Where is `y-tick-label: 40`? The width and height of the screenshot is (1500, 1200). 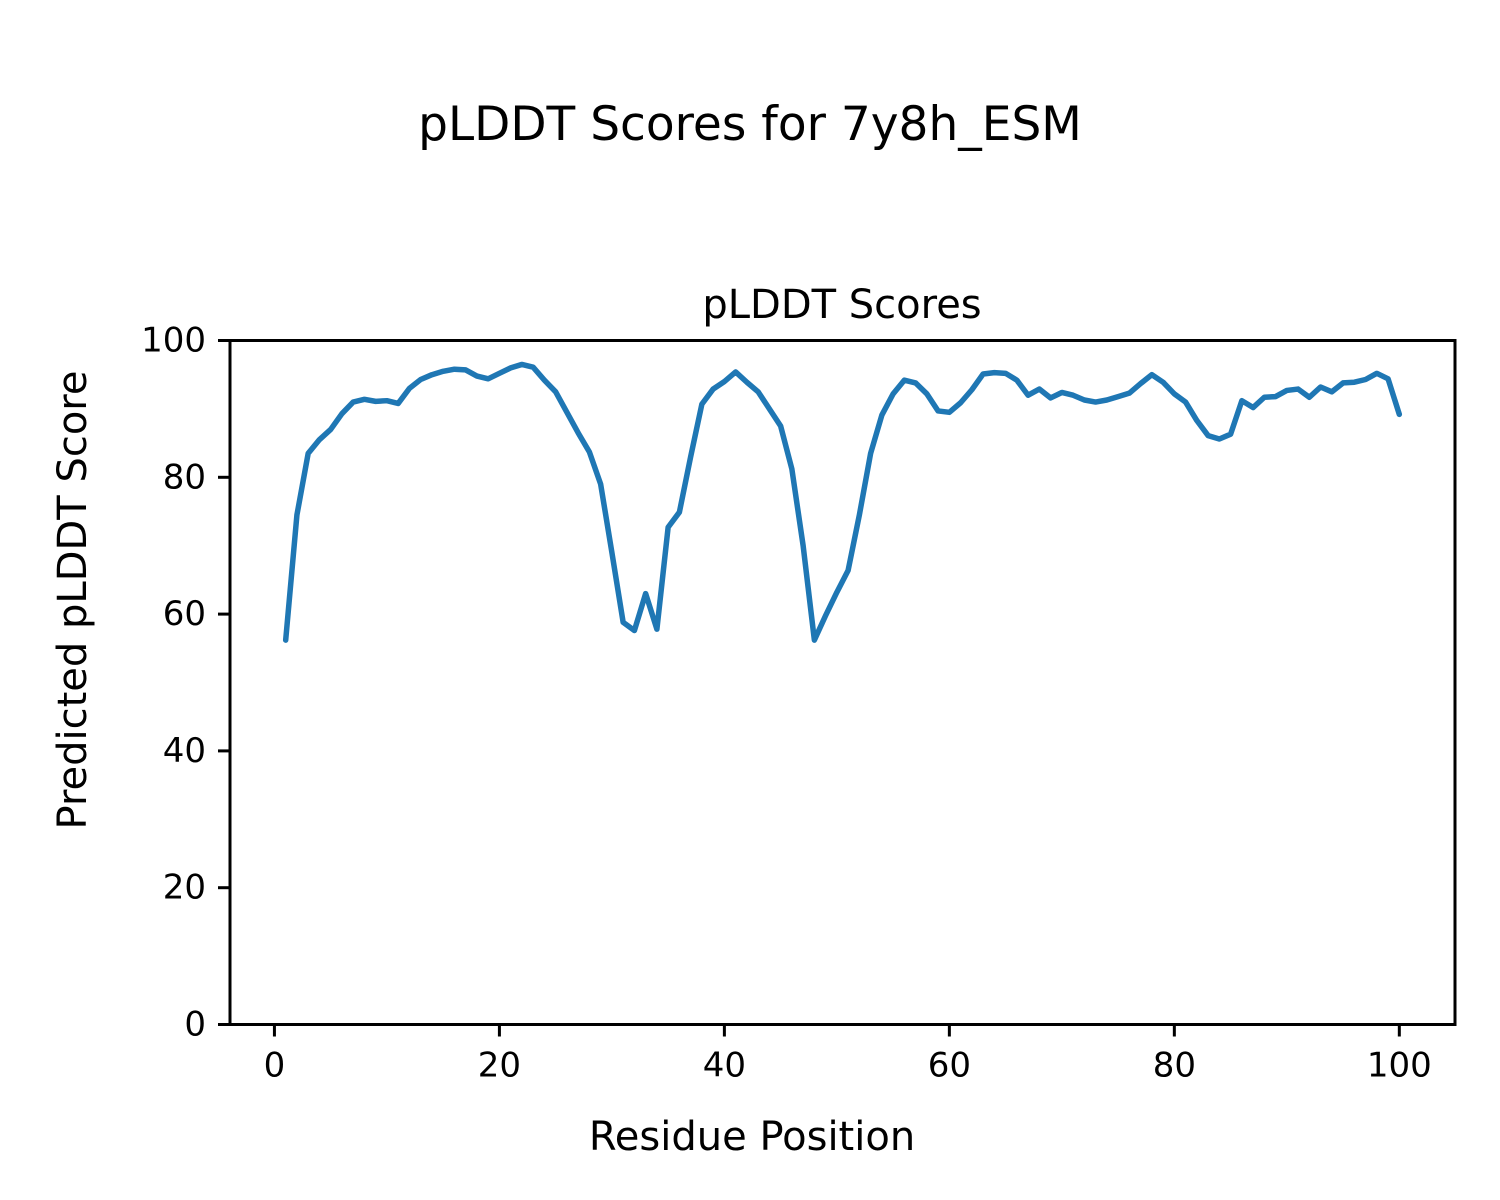 y-tick-label: 40 is located at coordinates (184, 751).